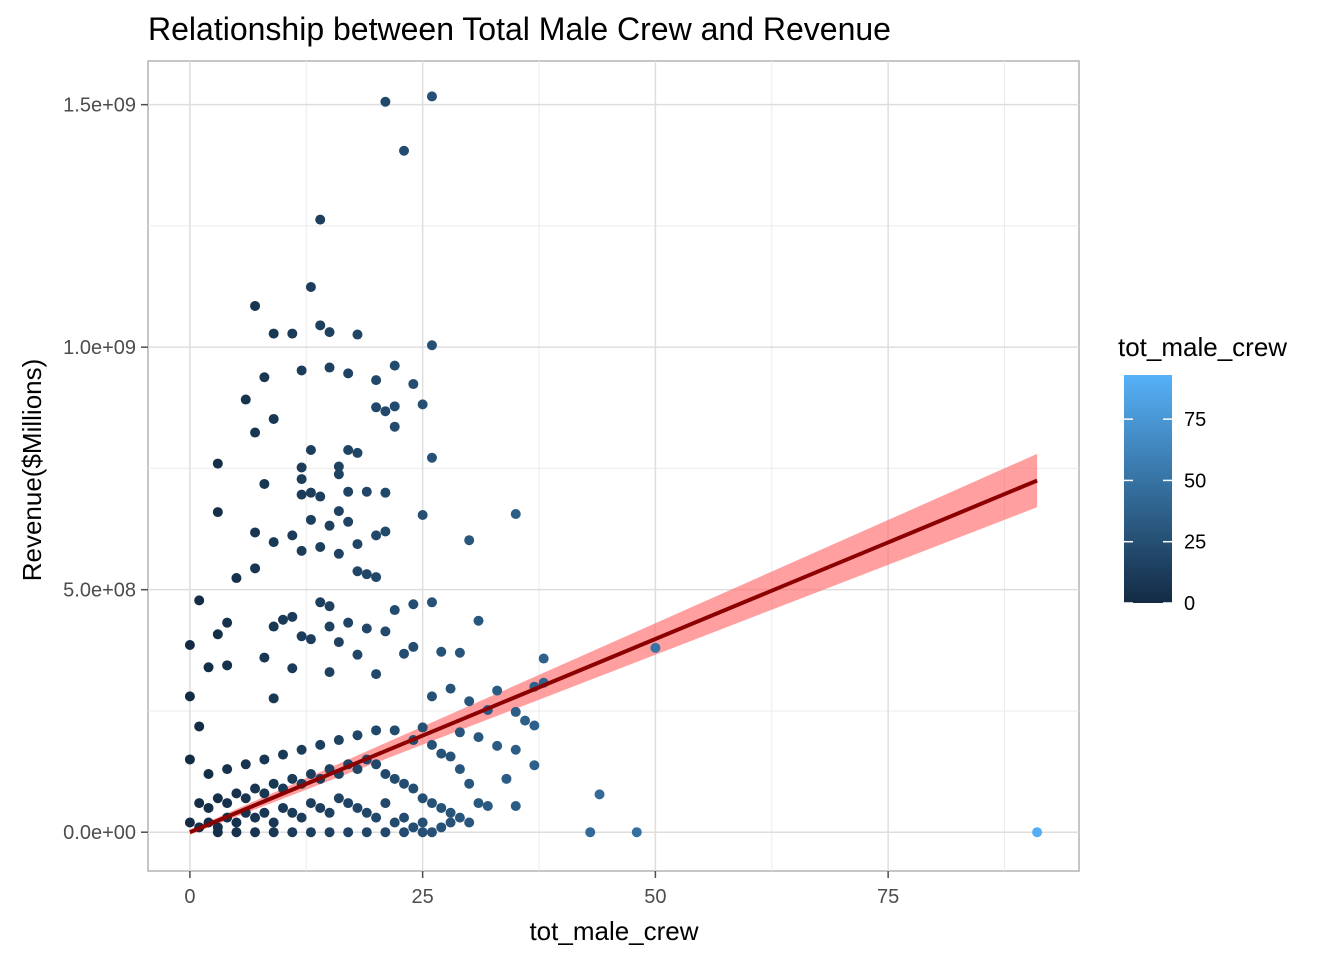 This screenshot has width=1344, height=960. What do you see at coordinates (99, 591) in the screenshot?
I see `y-tick-label: 5.0e+08` at bounding box center [99, 591].